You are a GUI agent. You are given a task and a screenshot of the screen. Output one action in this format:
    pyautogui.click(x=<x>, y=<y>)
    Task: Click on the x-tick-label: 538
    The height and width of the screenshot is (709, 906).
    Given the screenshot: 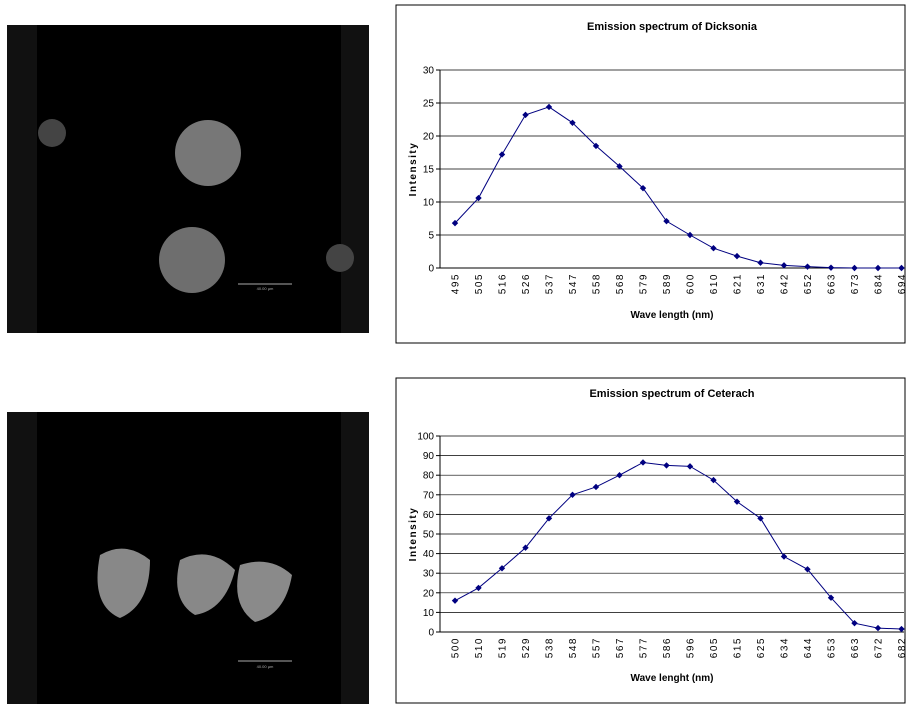 What is the action you would take?
    pyautogui.click(x=550, y=647)
    